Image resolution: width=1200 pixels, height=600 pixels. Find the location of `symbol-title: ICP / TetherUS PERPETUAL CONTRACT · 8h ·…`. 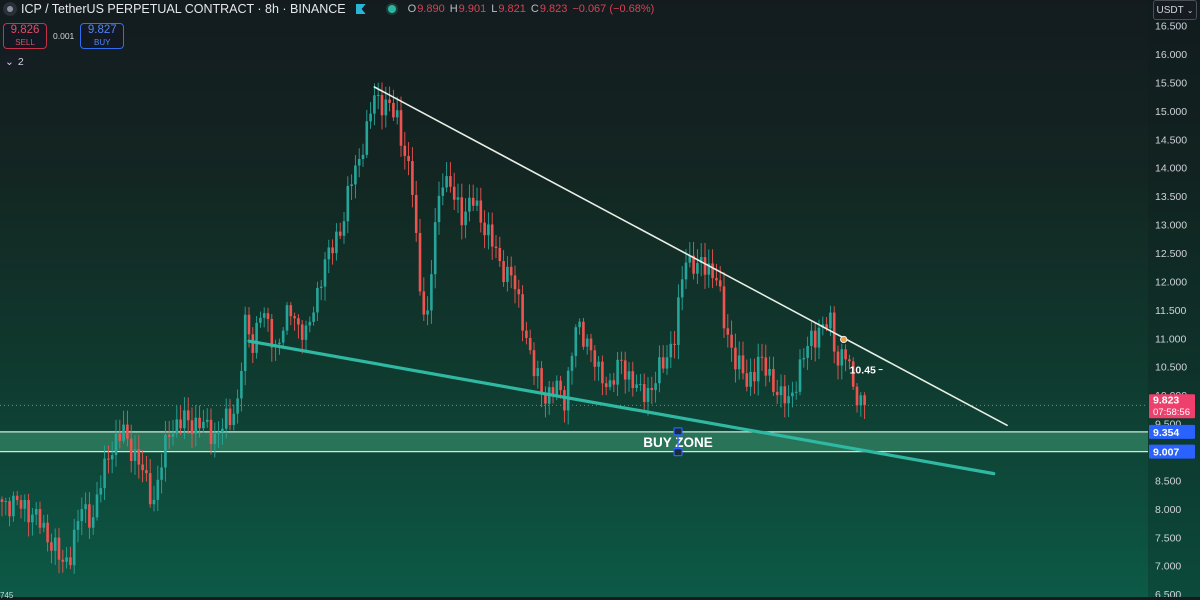

symbol-title: ICP / TetherUS PERPETUAL CONTRACT · 8h ·… is located at coordinates (183, 9).